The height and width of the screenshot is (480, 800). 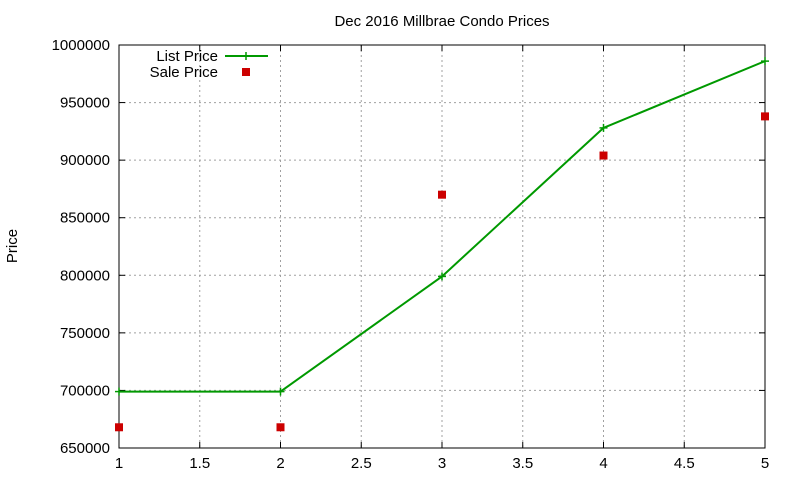 I want to click on y-tick-label: 750000, so click(x=85, y=333).